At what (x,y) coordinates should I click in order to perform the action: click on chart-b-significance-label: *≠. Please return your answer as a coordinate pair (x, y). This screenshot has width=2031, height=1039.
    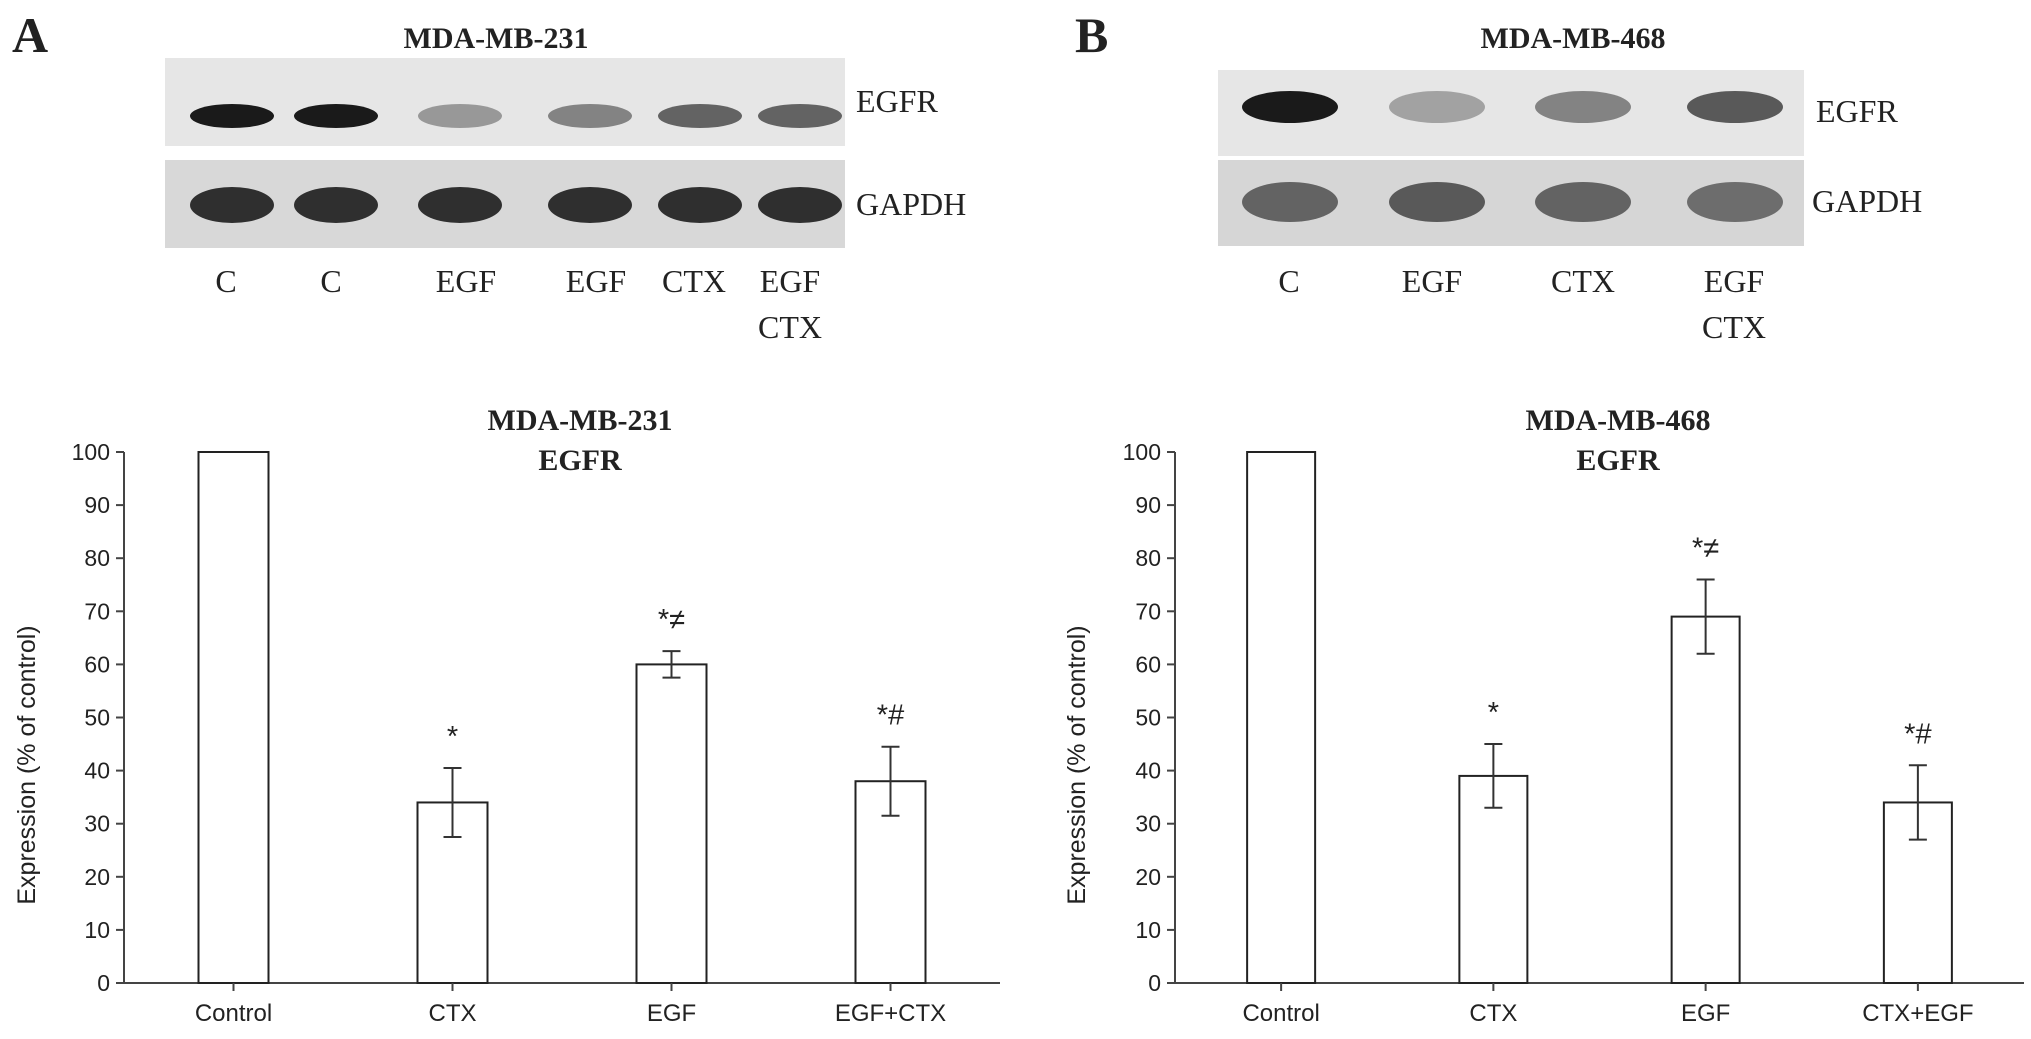
    Looking at the image, I should click on (1705, 548).